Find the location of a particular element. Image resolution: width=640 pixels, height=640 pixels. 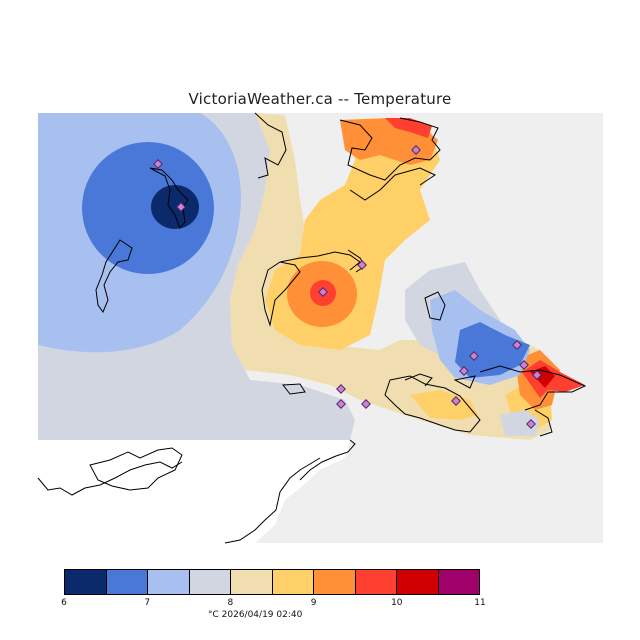

legend-caption: °C 2026/04/19 02:40 is located at coordinates (255, 615).